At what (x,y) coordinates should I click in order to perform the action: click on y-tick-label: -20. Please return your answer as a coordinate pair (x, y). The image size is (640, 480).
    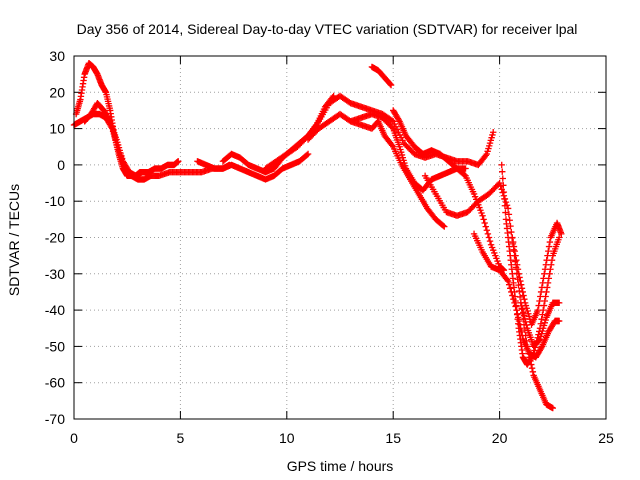
    Looking at the image, I should click on (55, 238).